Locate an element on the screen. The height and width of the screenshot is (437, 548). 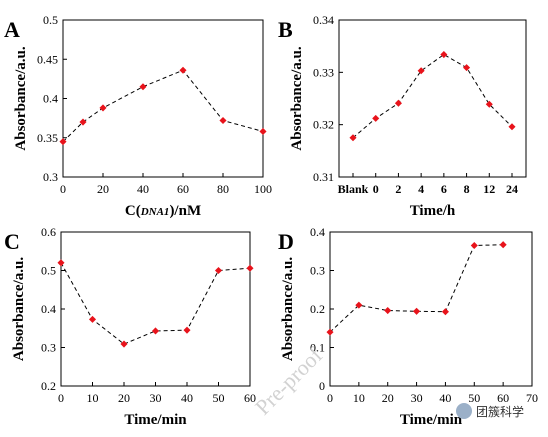
source-badge: 团簇科学 is located at coordinates (490, 411).